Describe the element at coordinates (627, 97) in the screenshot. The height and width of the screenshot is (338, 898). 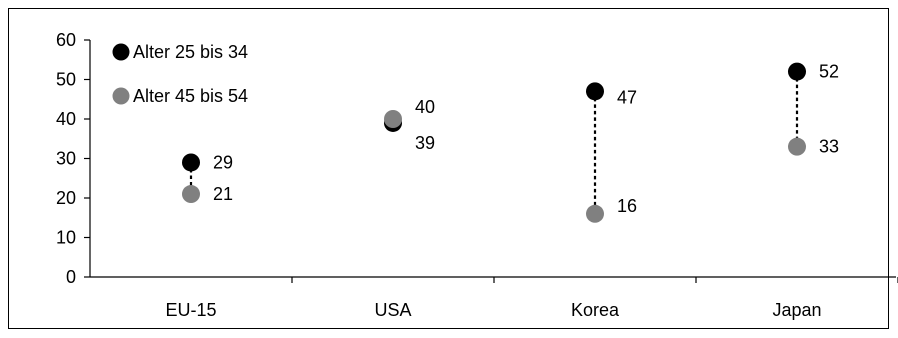
I see `data-label: 47` at that location.